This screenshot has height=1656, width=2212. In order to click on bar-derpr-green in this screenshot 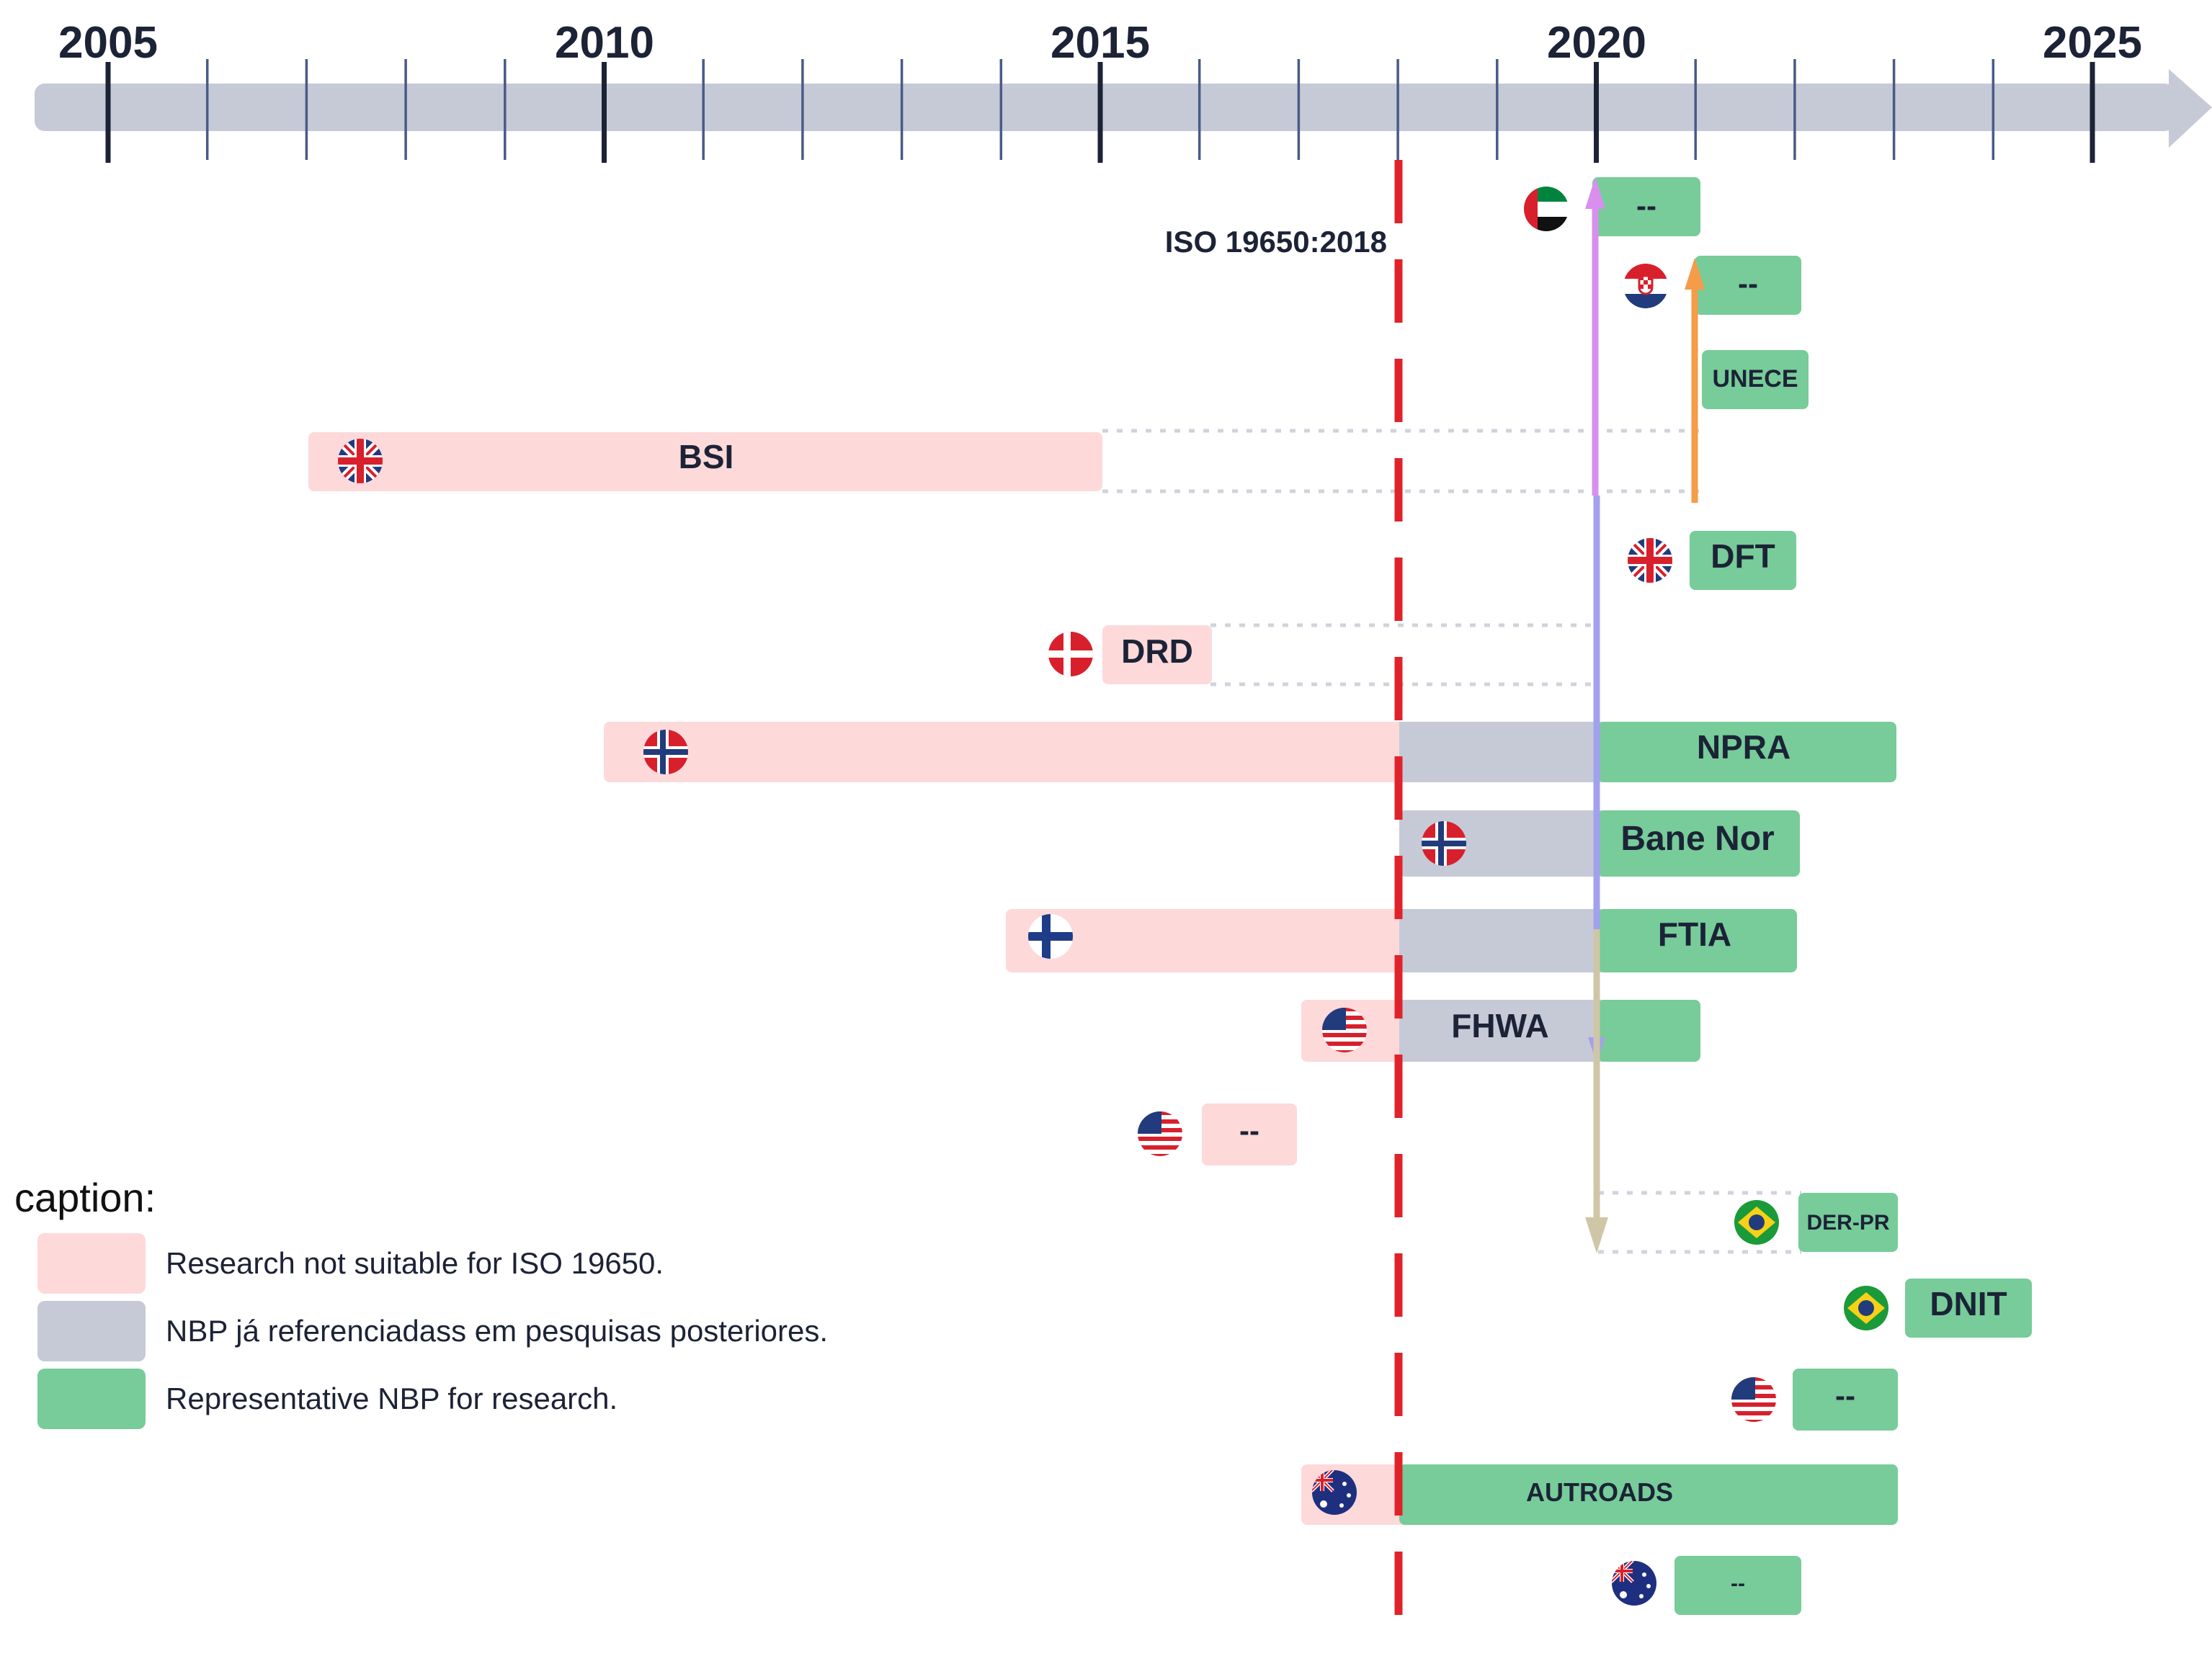, I will do `click(1848, 1222)`.